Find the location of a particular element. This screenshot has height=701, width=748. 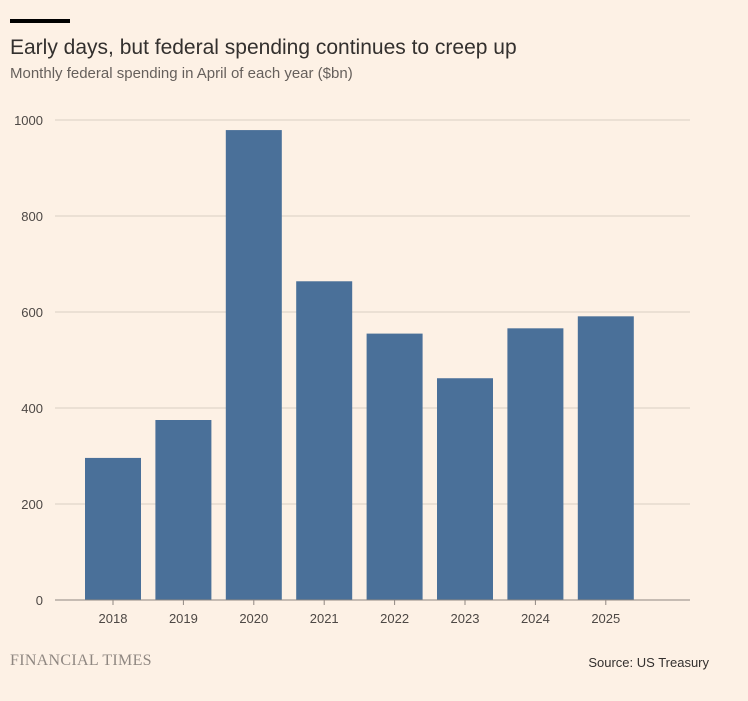

x-tick-label: 2023 is located at coordinates (465, 618).